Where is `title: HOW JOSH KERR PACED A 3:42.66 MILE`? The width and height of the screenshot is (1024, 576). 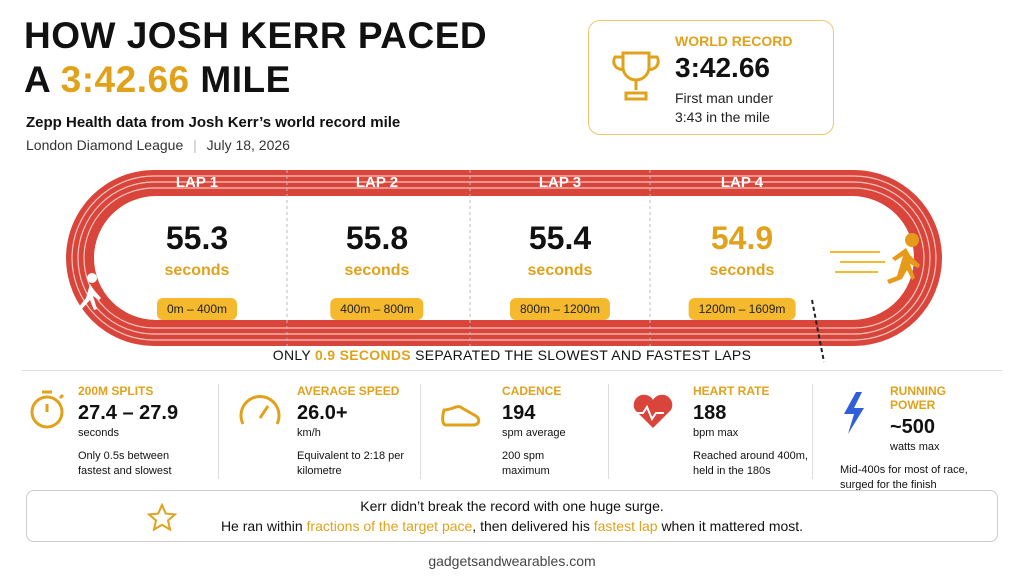
title: HOW JOSH KERR PACED A 3:42.66 MILE is located at coordinates (255, 58).